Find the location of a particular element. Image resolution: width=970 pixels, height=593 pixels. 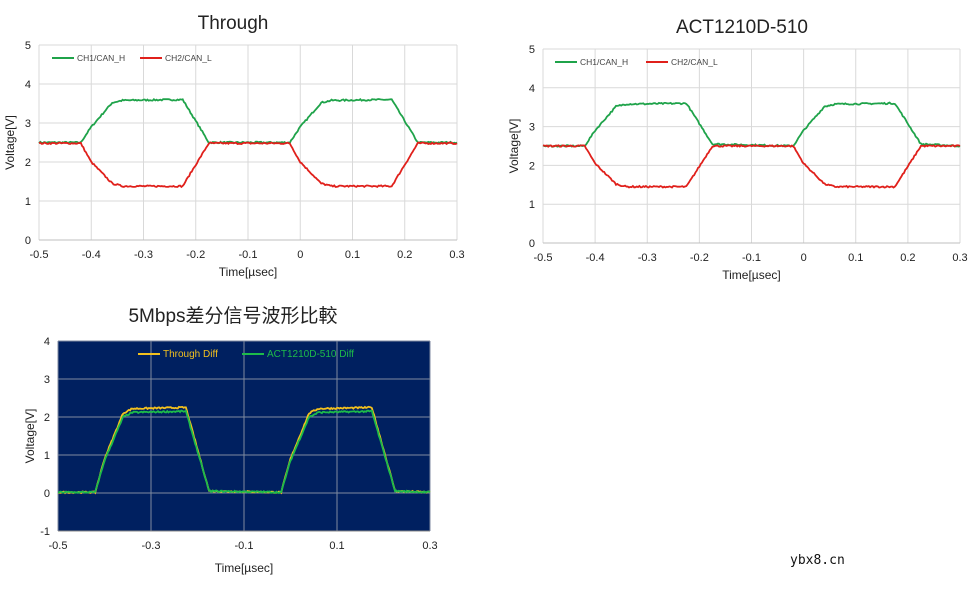

y-tick-label: -1 is located at coordinates (45, 532).